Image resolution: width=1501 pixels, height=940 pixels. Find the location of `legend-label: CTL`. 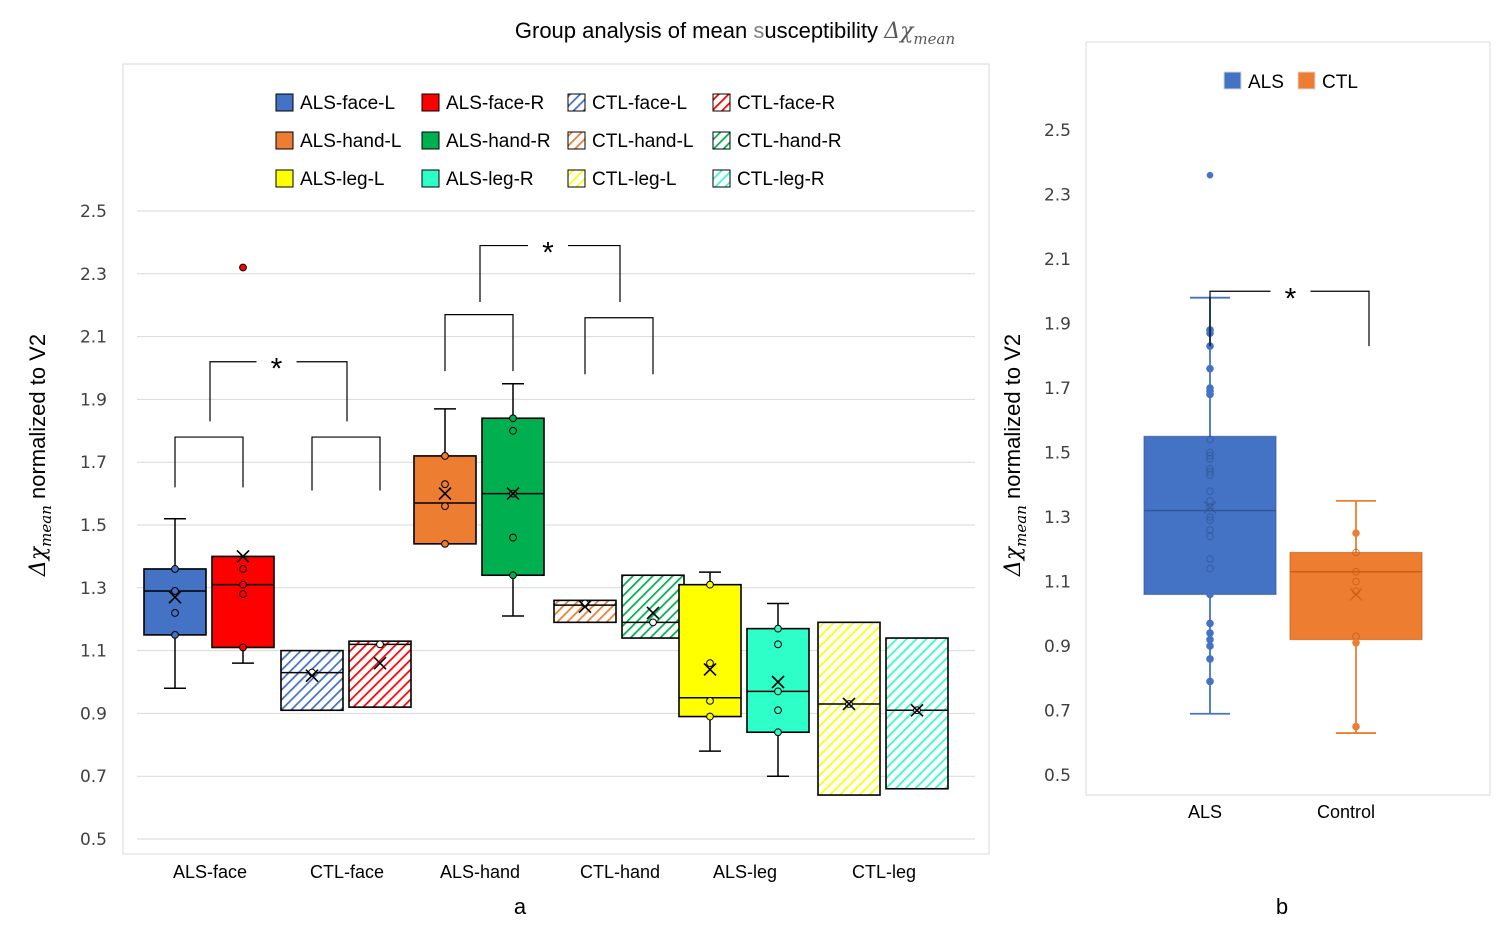

legend-label: CTL is located at coordinates (1340, 82).